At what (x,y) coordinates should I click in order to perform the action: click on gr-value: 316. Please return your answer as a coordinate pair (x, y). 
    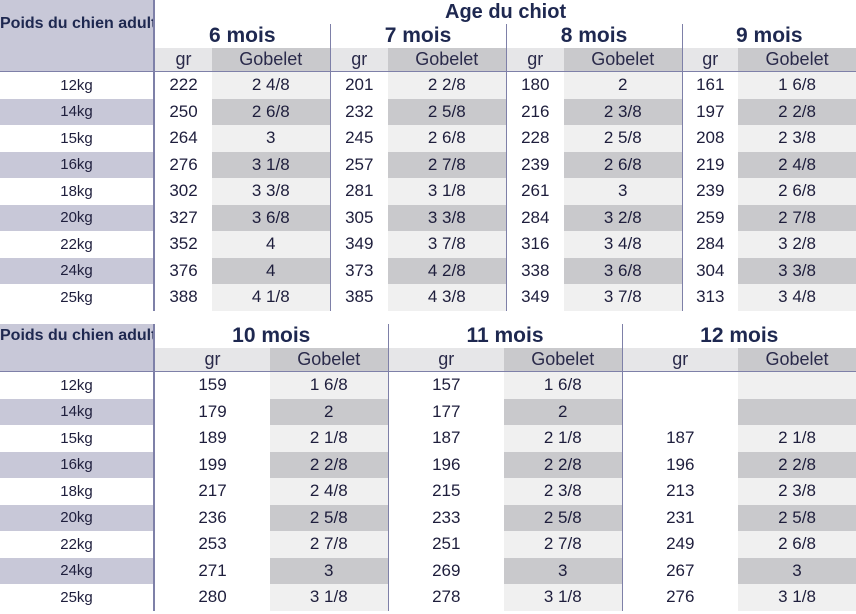
    Looking at the image, I should click on (534, 244).